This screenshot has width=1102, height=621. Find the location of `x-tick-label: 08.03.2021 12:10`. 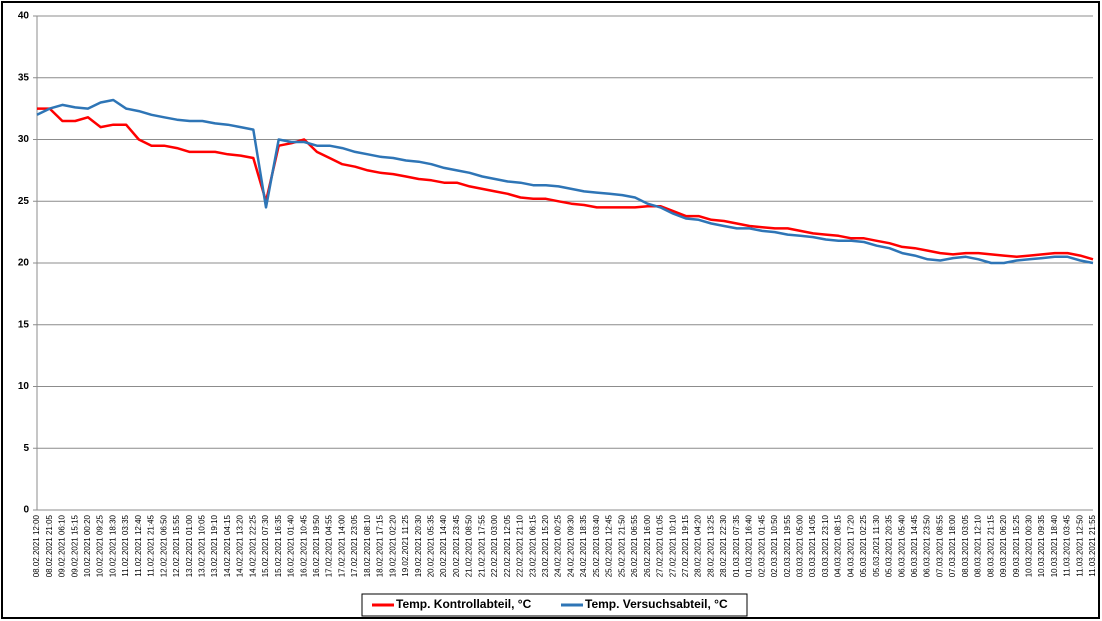

x-tick-label: 08.03.2021 12:10 is located at coordinates (978, 545).